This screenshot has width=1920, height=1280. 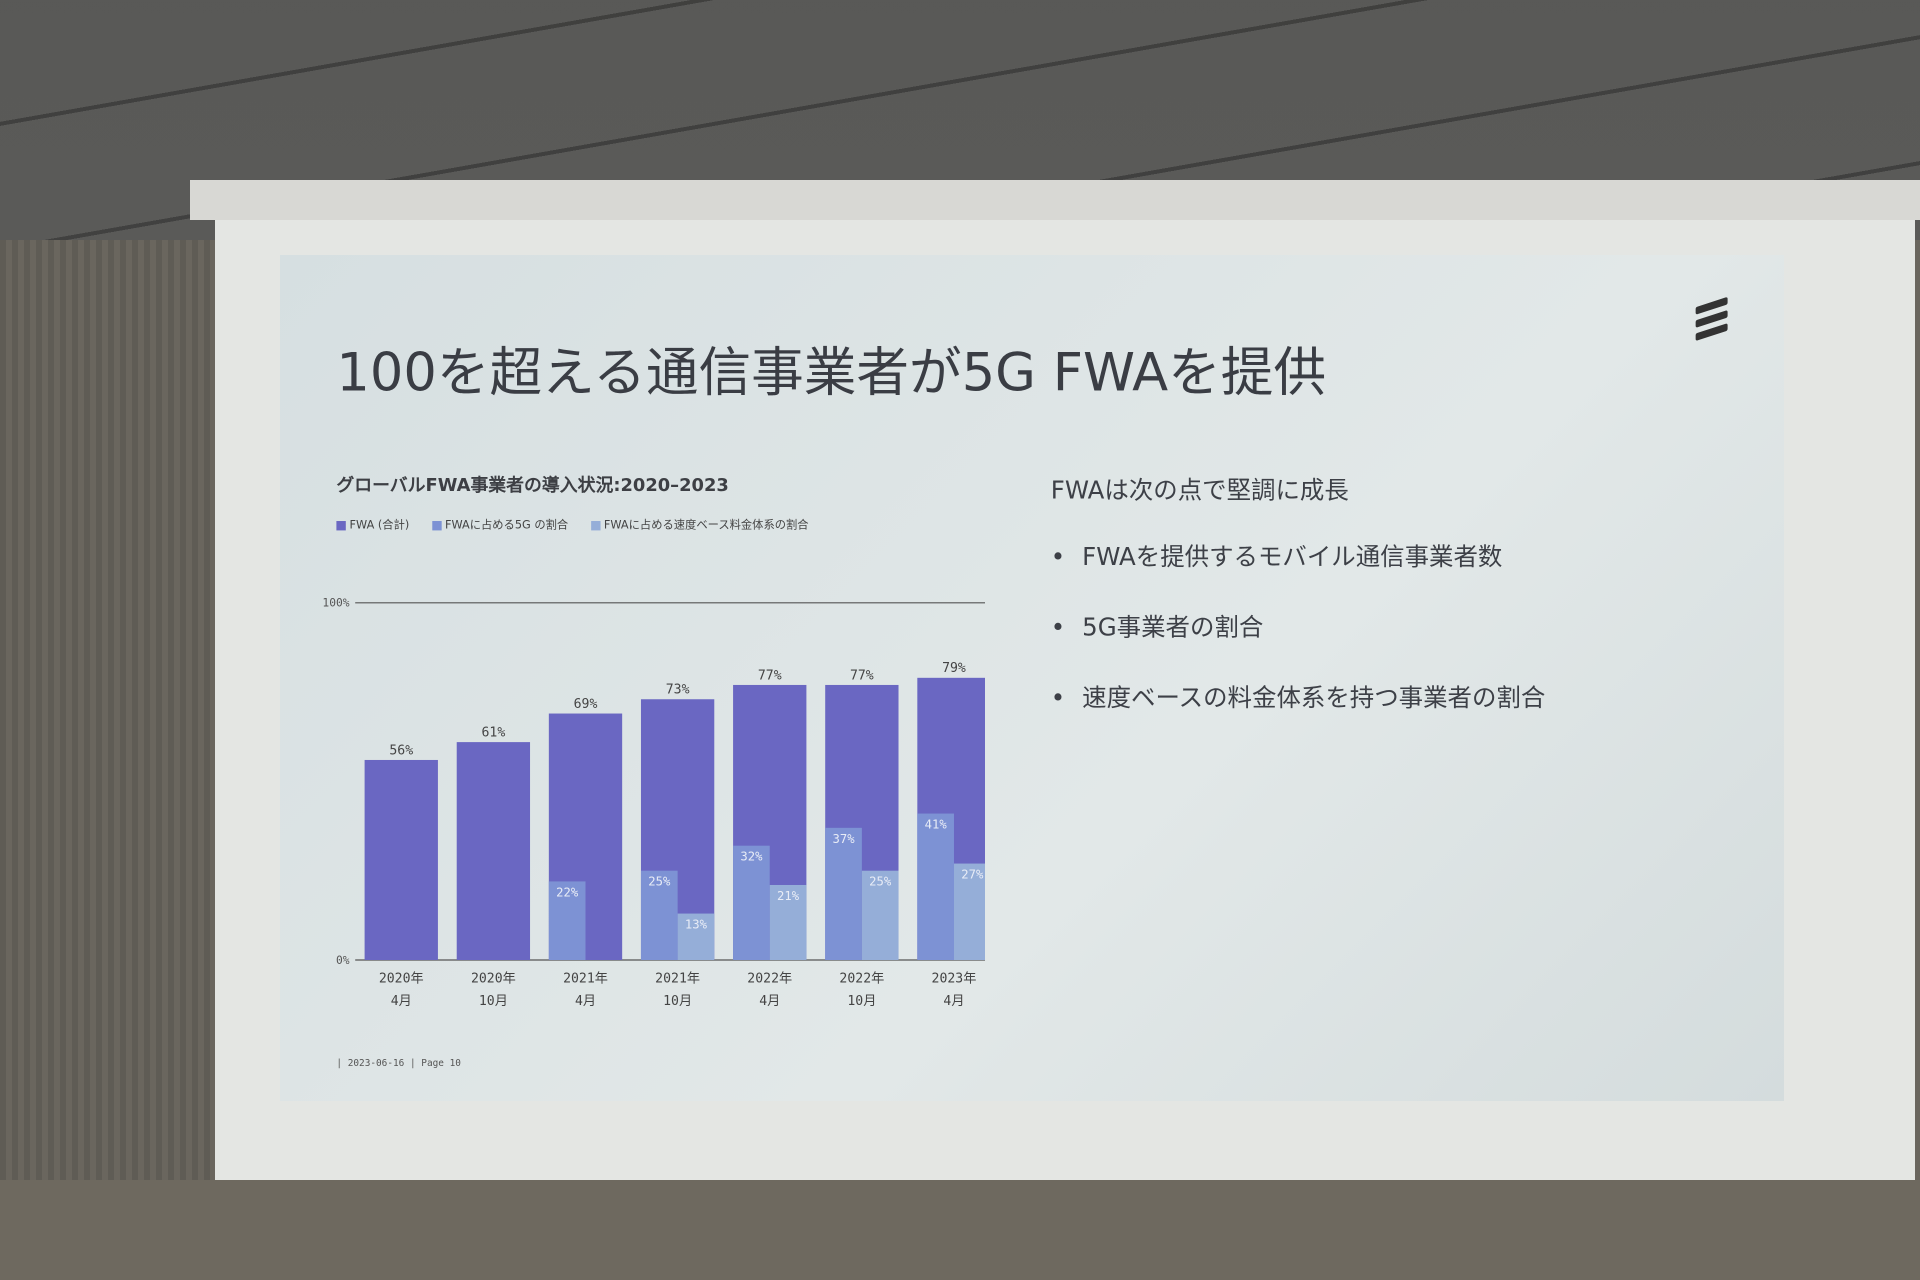 What do you see at coordinates (751, 857) in the screenshot?
I see `data-label: 32%` at bounding box center [751, 857].